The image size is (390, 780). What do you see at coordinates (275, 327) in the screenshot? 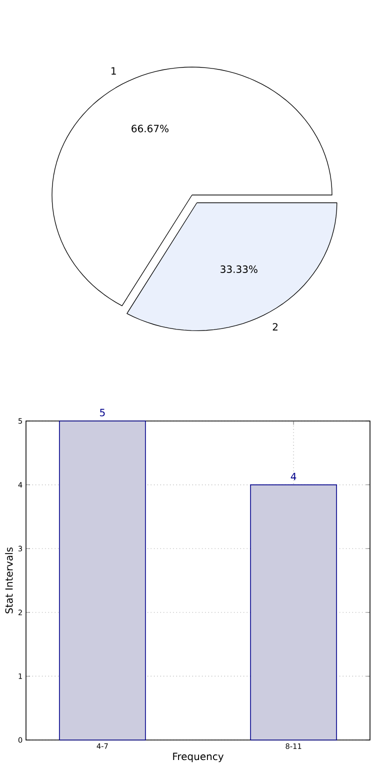
I see `slice-label: 2` at bounding box center [275, 327].